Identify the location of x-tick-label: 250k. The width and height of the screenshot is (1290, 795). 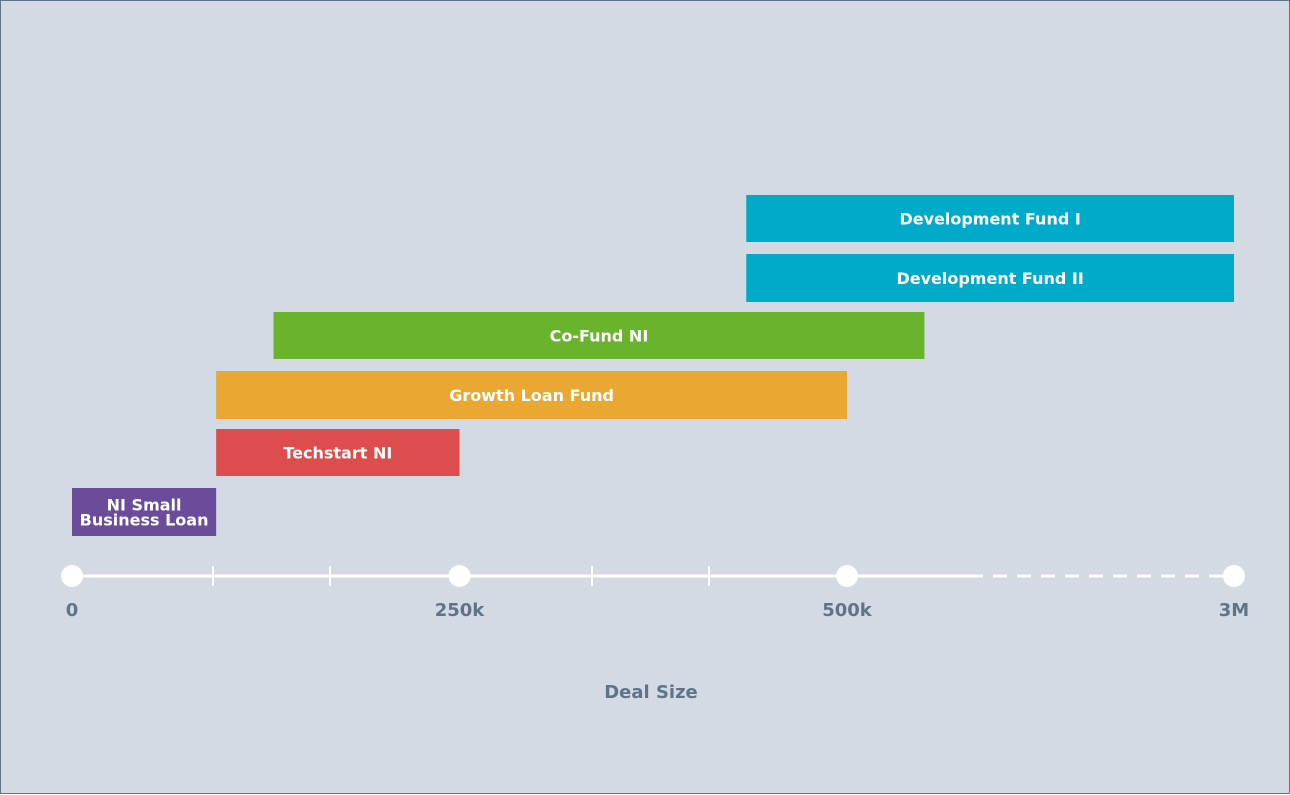
(460, 610).